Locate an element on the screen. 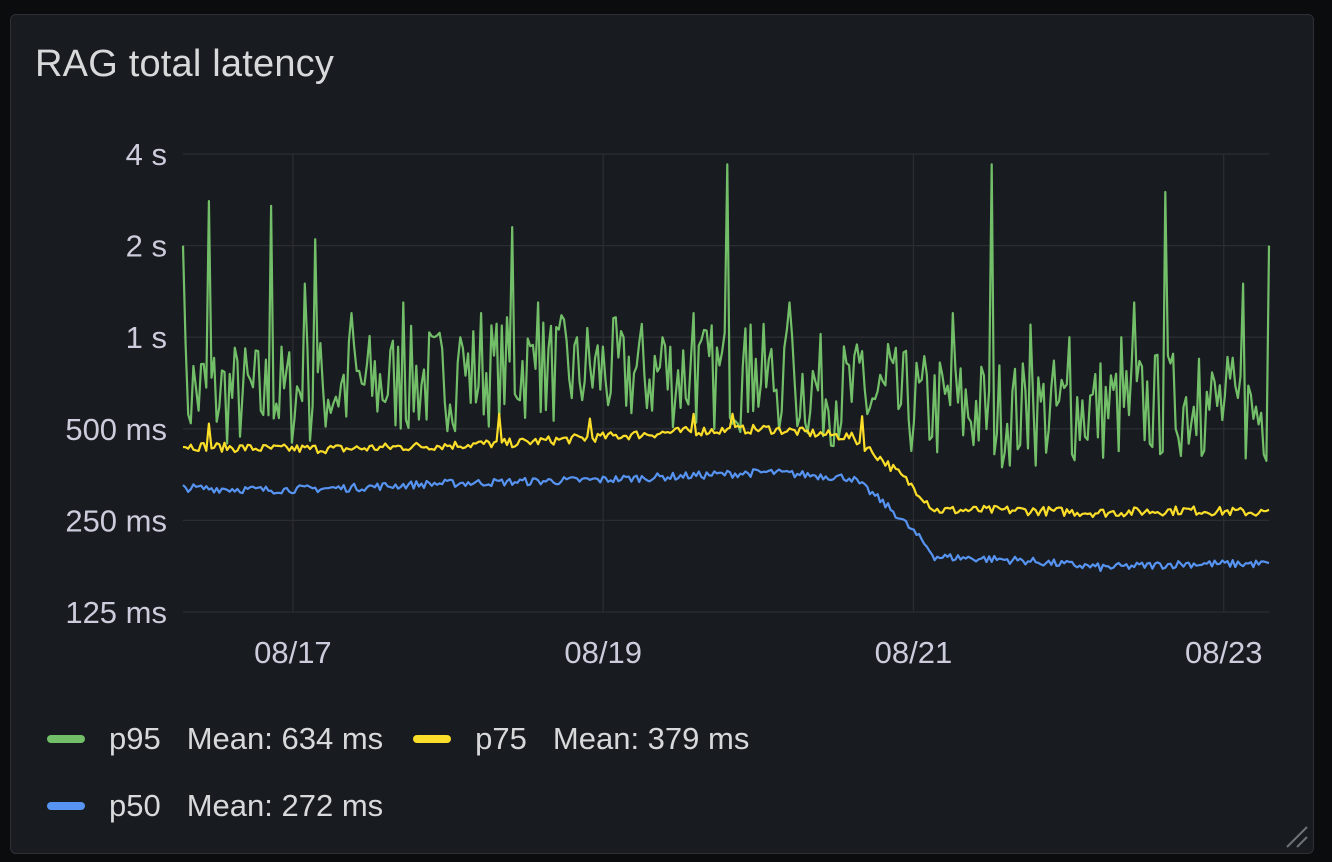  legend-mean: Mean: 272 ms is located at coordinates (285, 805).